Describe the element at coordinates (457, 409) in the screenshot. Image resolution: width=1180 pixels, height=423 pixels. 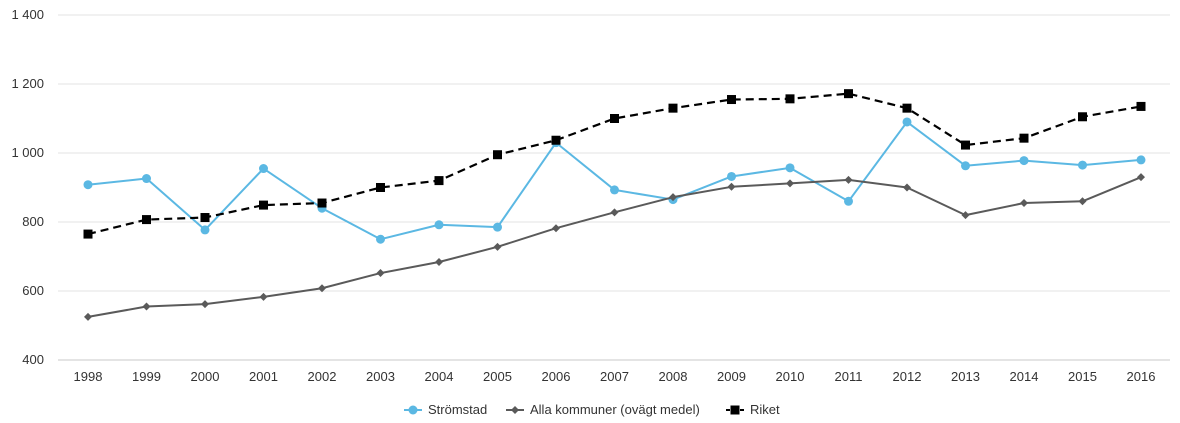
I see `legend-label: Strömstad` at that location.